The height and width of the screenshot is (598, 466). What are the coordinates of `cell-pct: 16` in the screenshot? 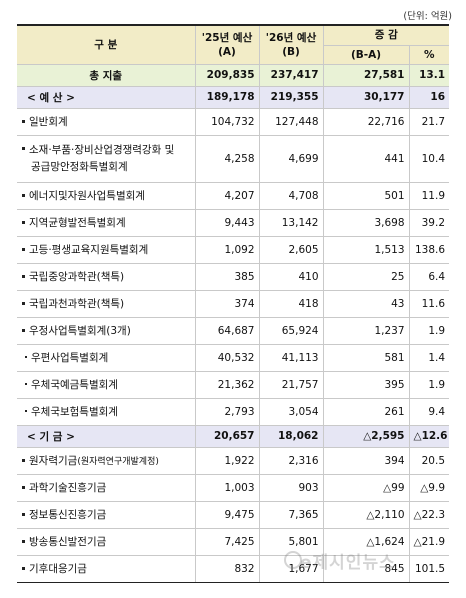 It's located at (429, 97).